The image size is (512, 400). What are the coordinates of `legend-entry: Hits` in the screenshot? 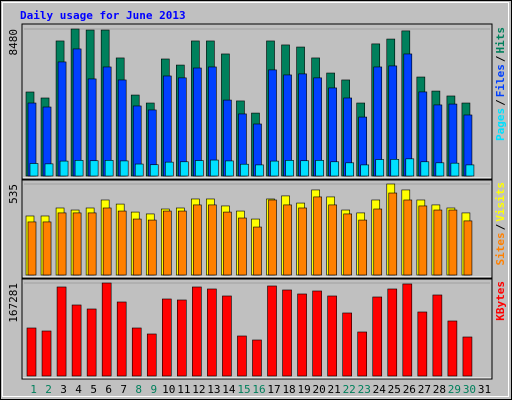 It's located at (500, 40).